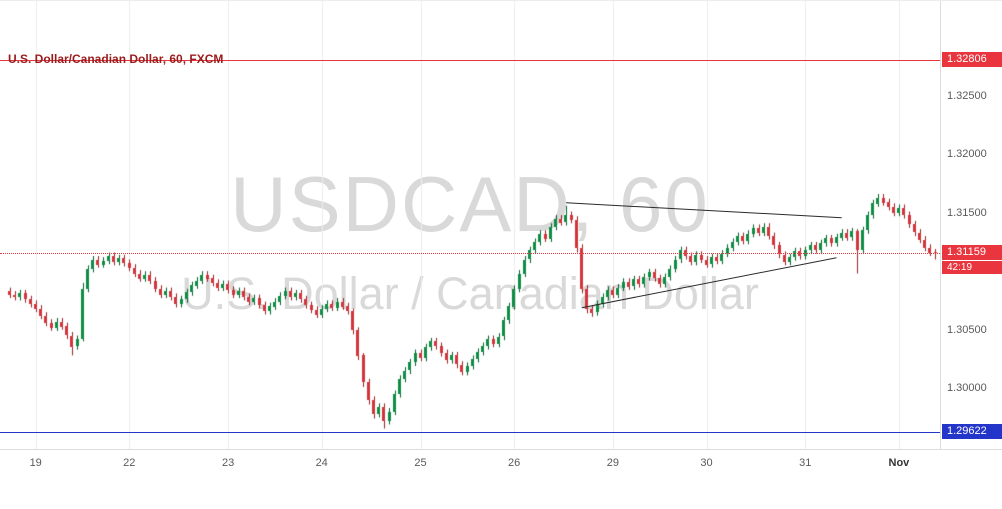  I want to click on time-tick-label: 24, so click(321, 463).